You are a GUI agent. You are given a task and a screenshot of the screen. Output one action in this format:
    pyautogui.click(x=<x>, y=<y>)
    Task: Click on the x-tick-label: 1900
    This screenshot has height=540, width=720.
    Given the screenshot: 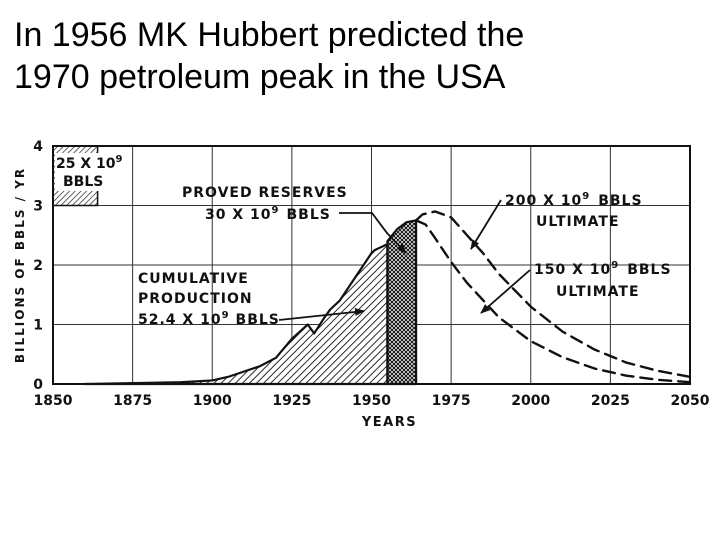 What is the action you would take?
    pyautogui.click(x=212, y=401)
    